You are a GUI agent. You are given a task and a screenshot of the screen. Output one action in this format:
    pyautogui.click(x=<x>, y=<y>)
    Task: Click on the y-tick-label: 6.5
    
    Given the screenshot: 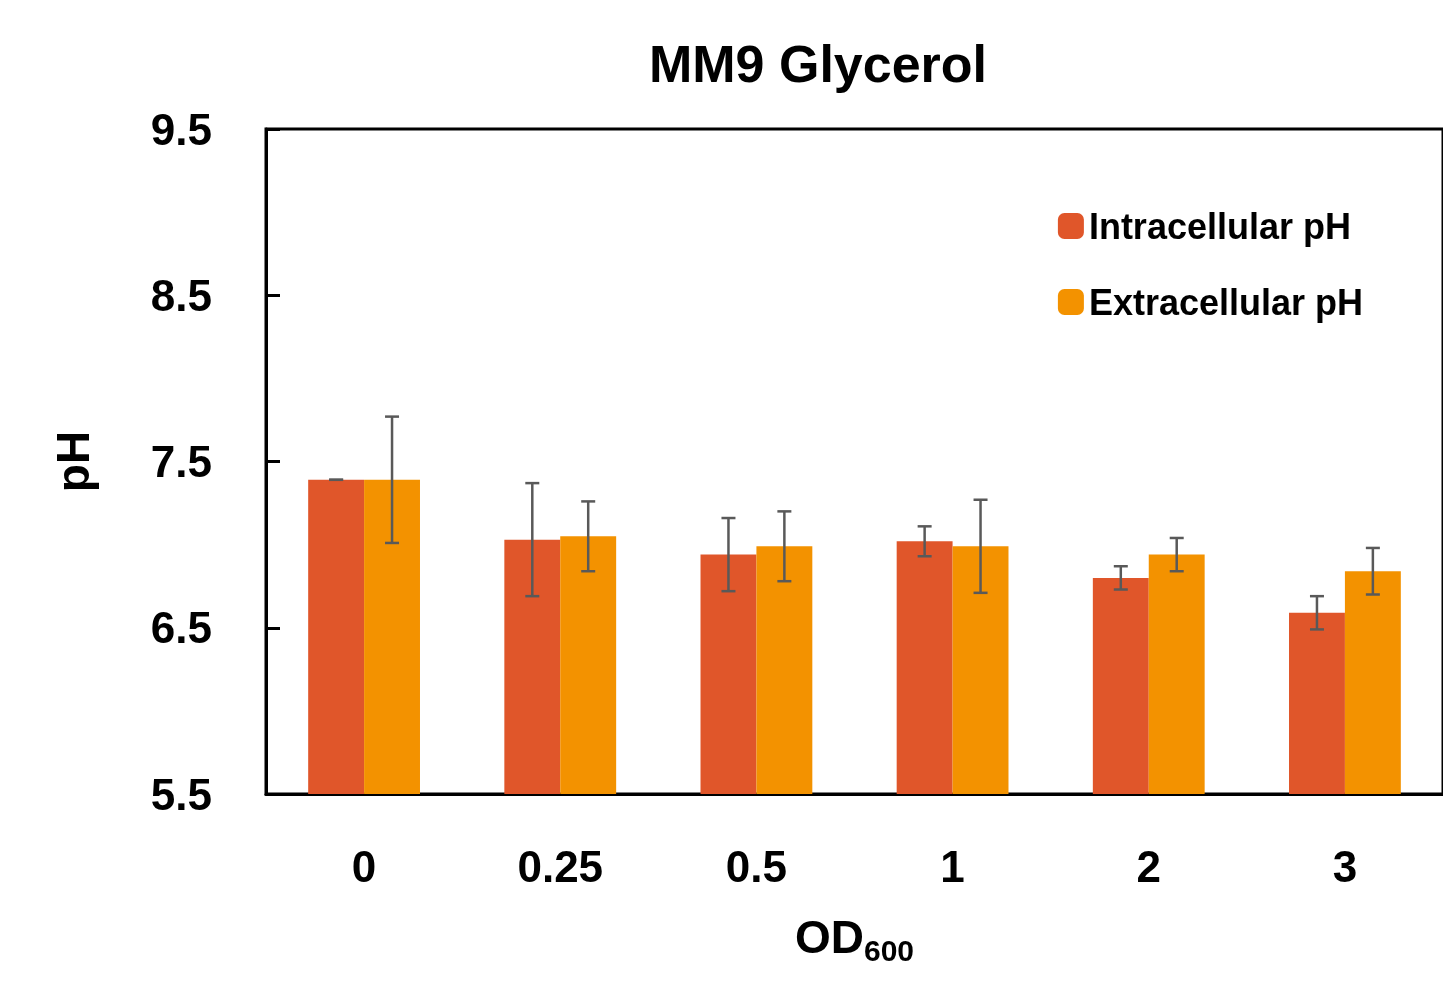 What is the action you would take?
    pyautogui.click(x=181, y=628)
    